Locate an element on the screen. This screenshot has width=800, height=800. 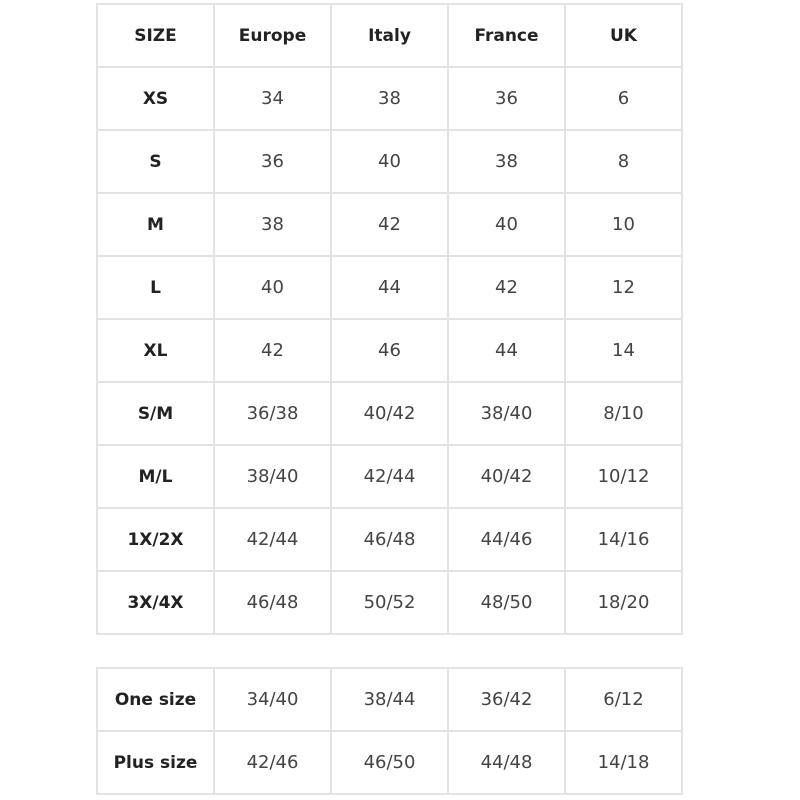
table-row: One size 34/40 38/44 36/42 6/12 is located at coordinates (389, 699).